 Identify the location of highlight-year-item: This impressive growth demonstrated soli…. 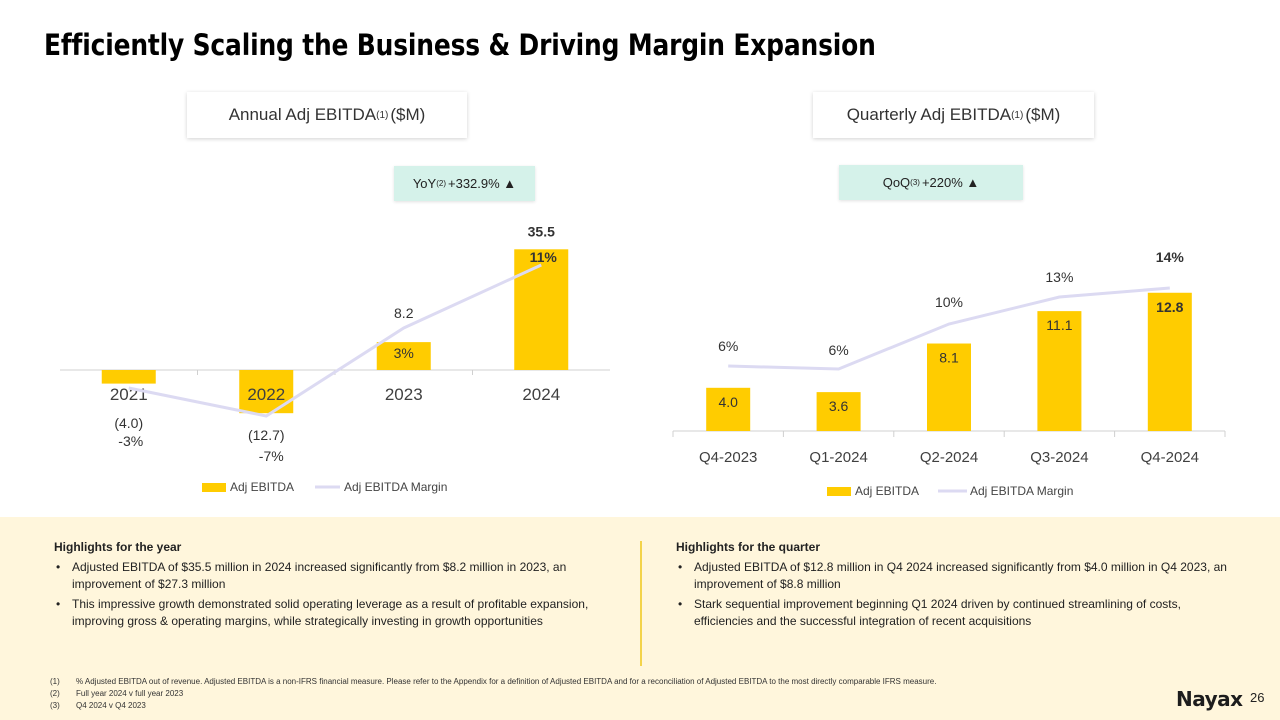
(334, 613).